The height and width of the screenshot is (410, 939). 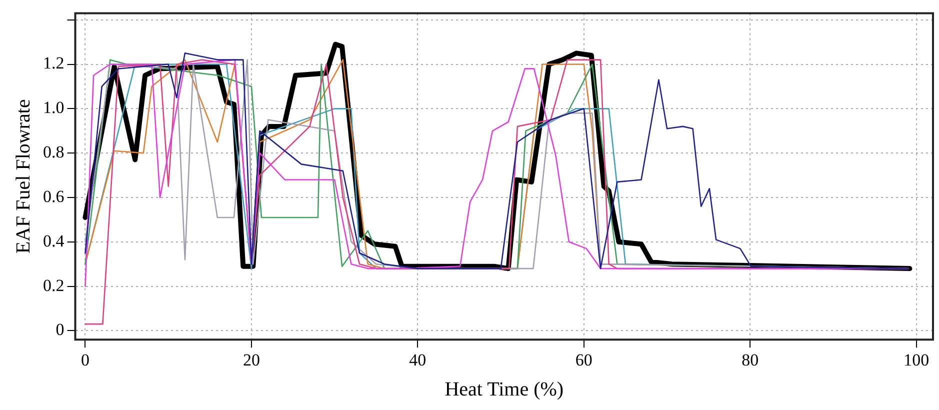 What do you see at coordinates (917, 360) in the screenshot?
I see `x-tick-label: 100` at bounding box center [917, 360].